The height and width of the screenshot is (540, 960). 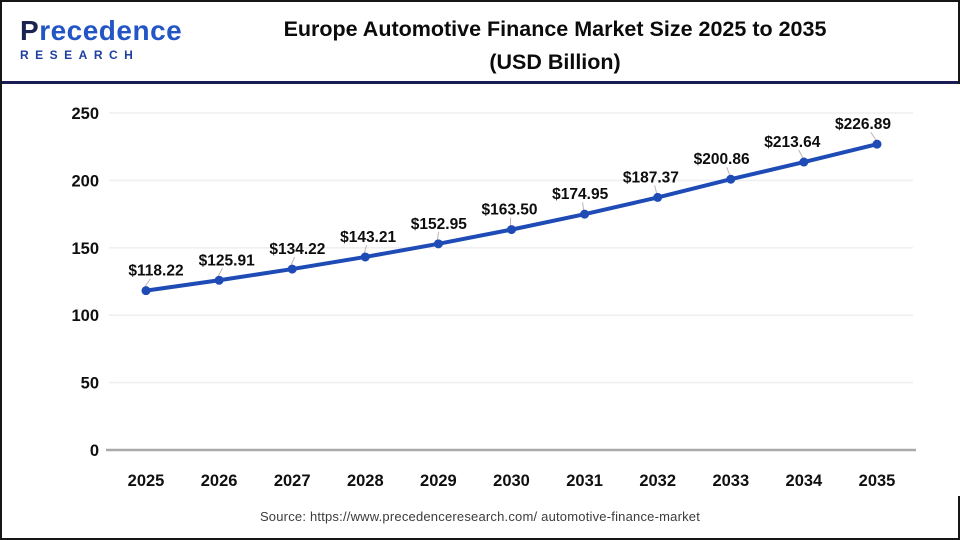 I want to click on x-axis-tick-label: 2034, so click(x=805, y=481).